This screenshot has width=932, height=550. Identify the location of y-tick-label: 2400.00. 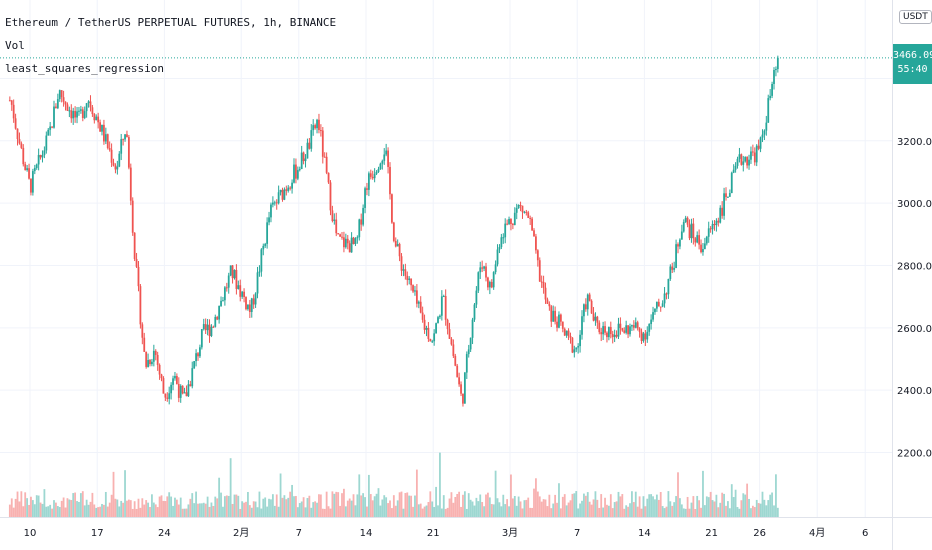
(914, 391).